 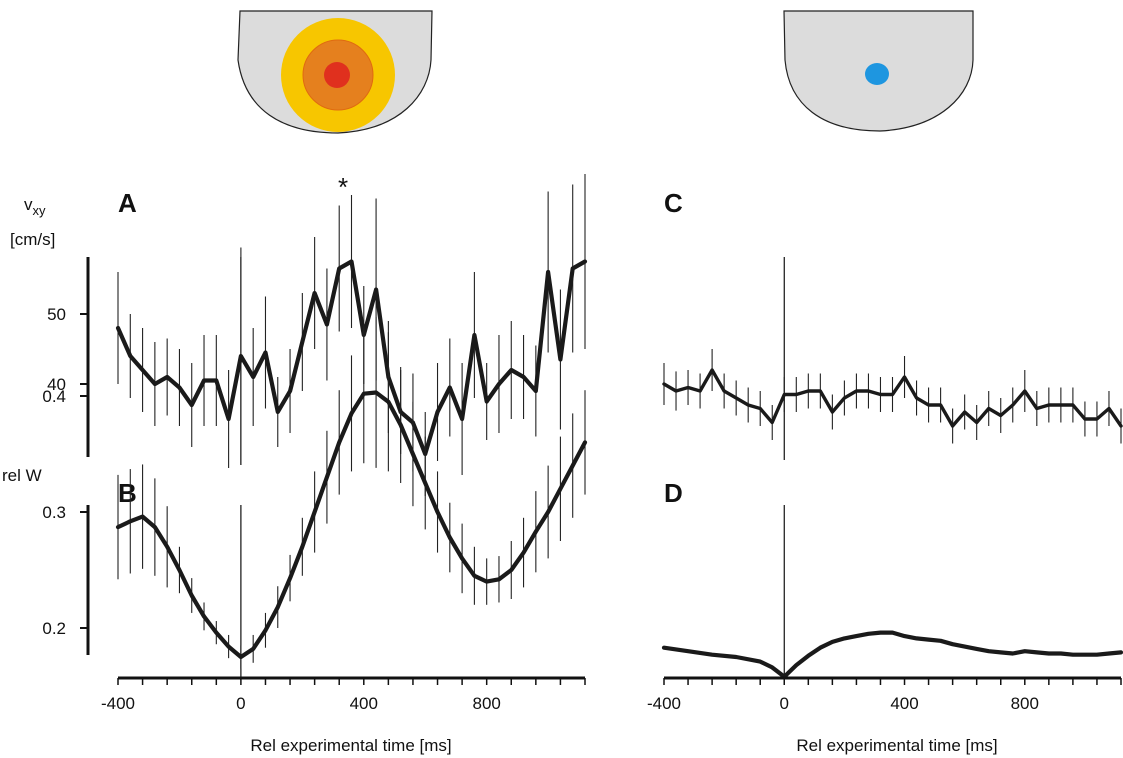 I want to click on schematic-right, so click(x=878, y=71).